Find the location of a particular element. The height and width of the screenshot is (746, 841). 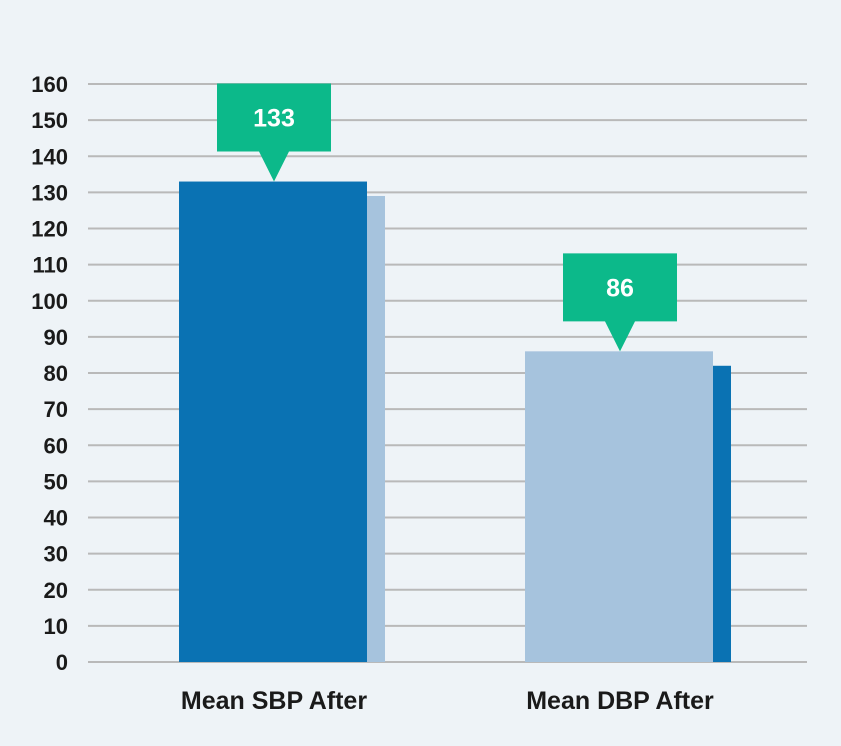

y-tick-label: 50 is located at coordinates (56, 481).